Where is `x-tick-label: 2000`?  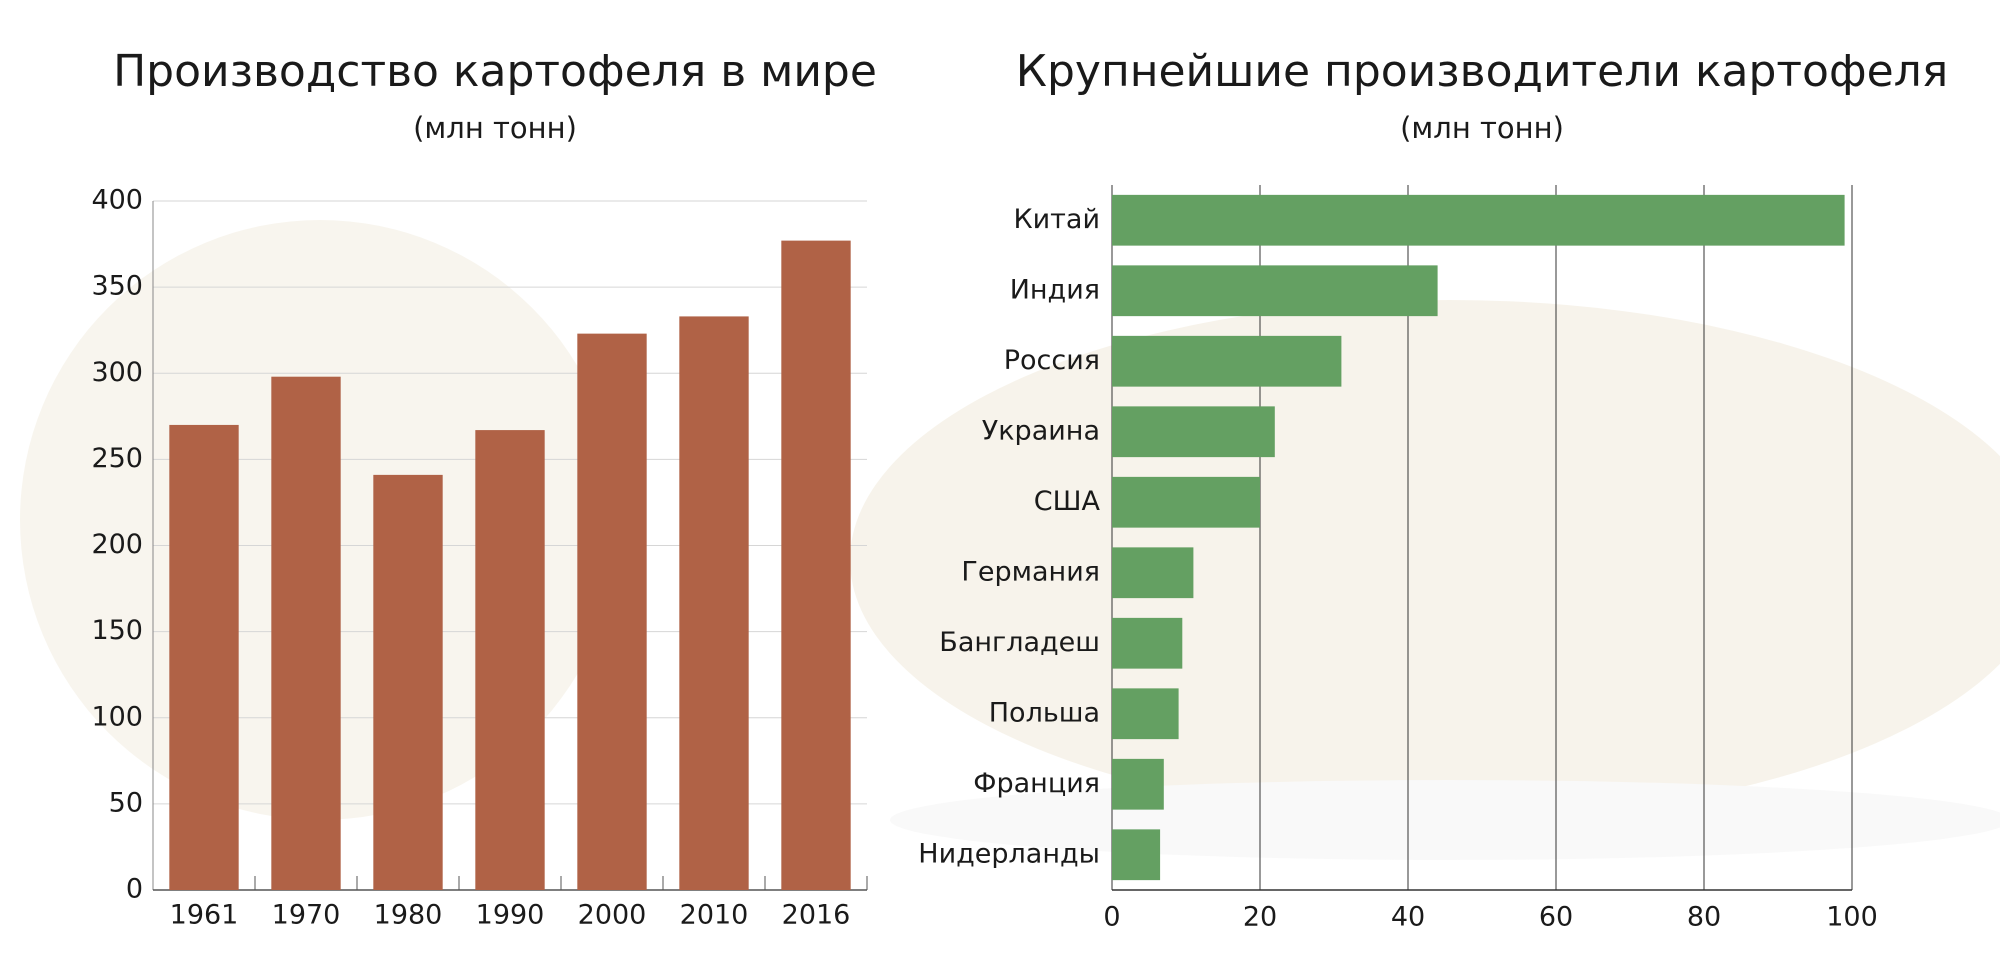 x-tick-label: 2000 is located at coordinates (612, 915).